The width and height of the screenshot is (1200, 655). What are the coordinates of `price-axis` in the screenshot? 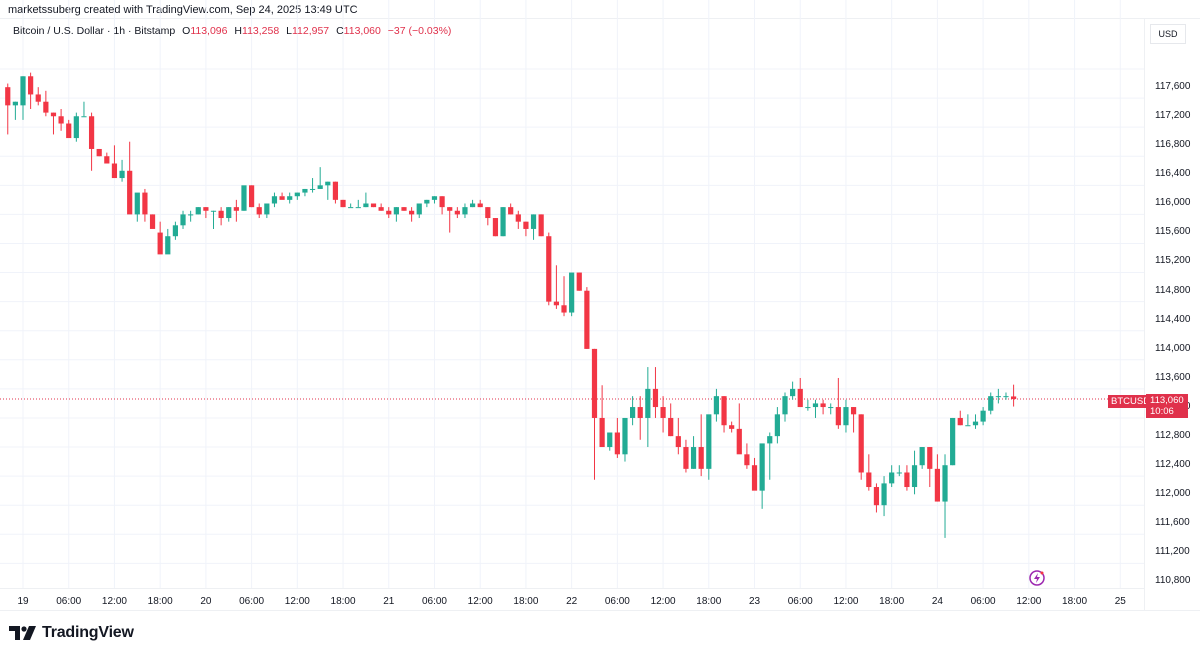 It's located at (1172, 314).